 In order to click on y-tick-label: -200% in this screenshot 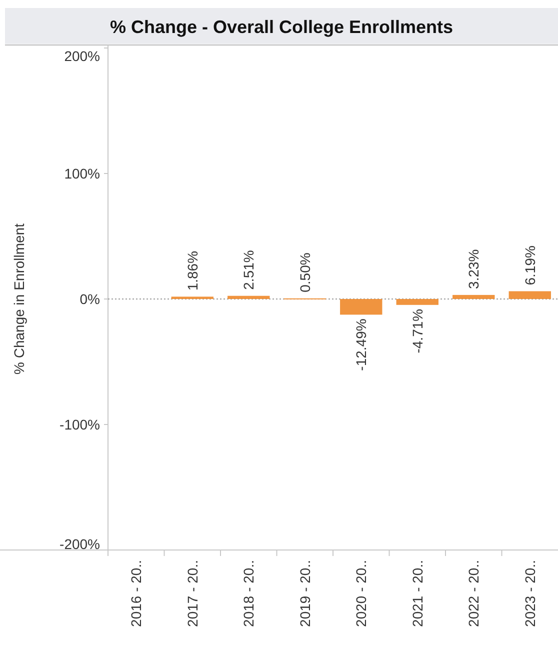, I will do `click(80, 544)`.